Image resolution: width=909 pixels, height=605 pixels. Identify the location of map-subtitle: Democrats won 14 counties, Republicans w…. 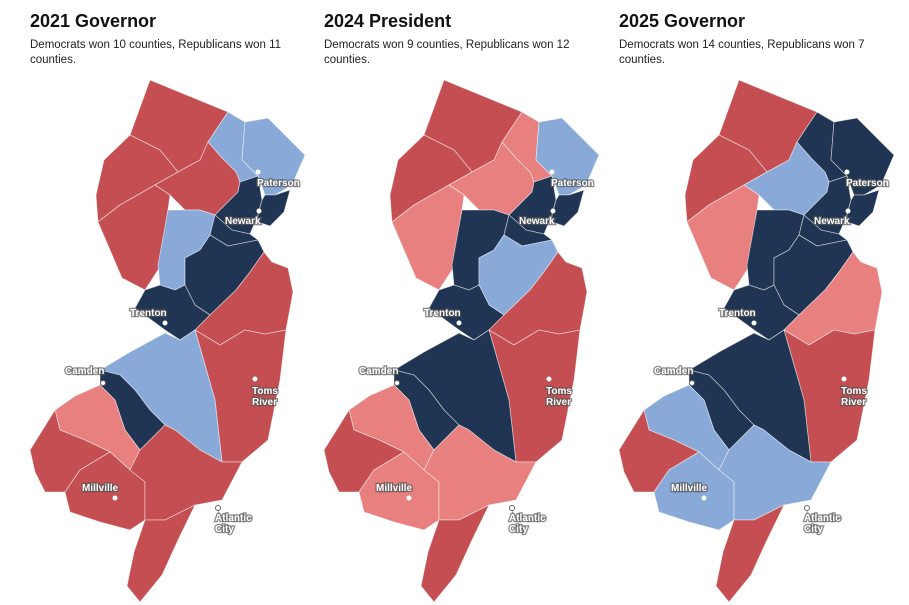
(742, 52).